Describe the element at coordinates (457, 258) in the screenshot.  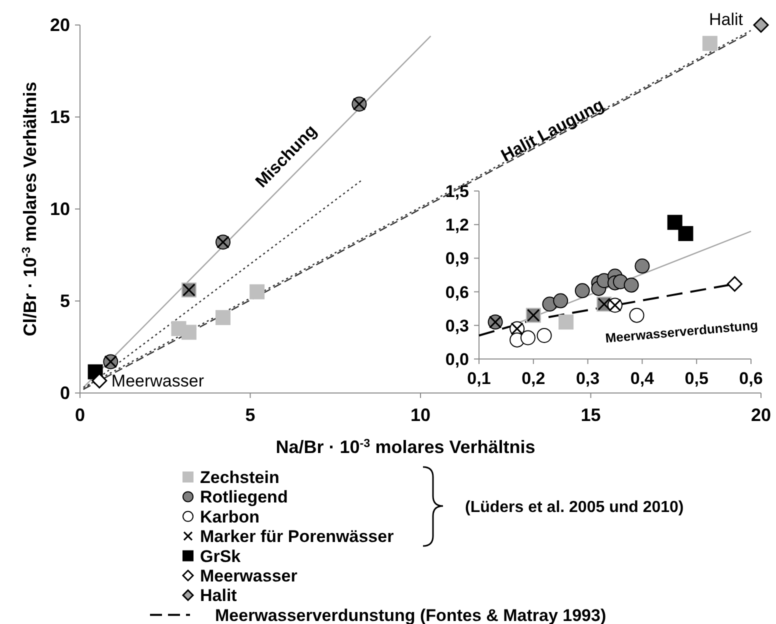
I see `y-tick-label: 0,9` at that location.